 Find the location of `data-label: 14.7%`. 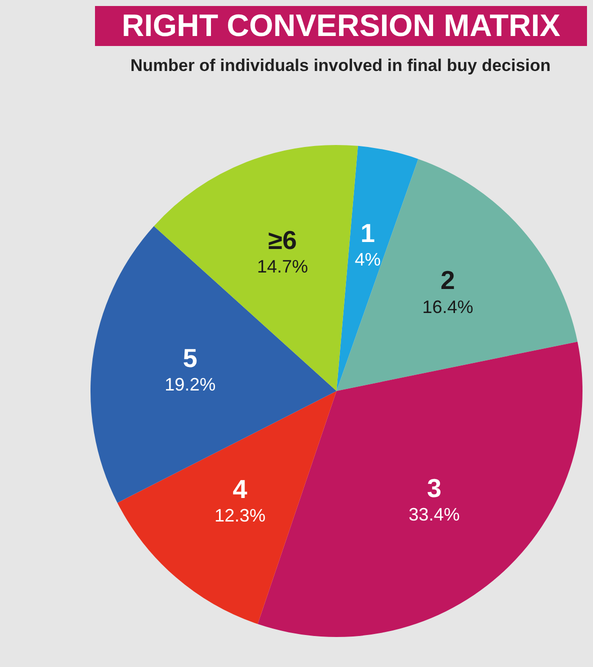

data-label: 14.7% is located at coordinates (282, 266).